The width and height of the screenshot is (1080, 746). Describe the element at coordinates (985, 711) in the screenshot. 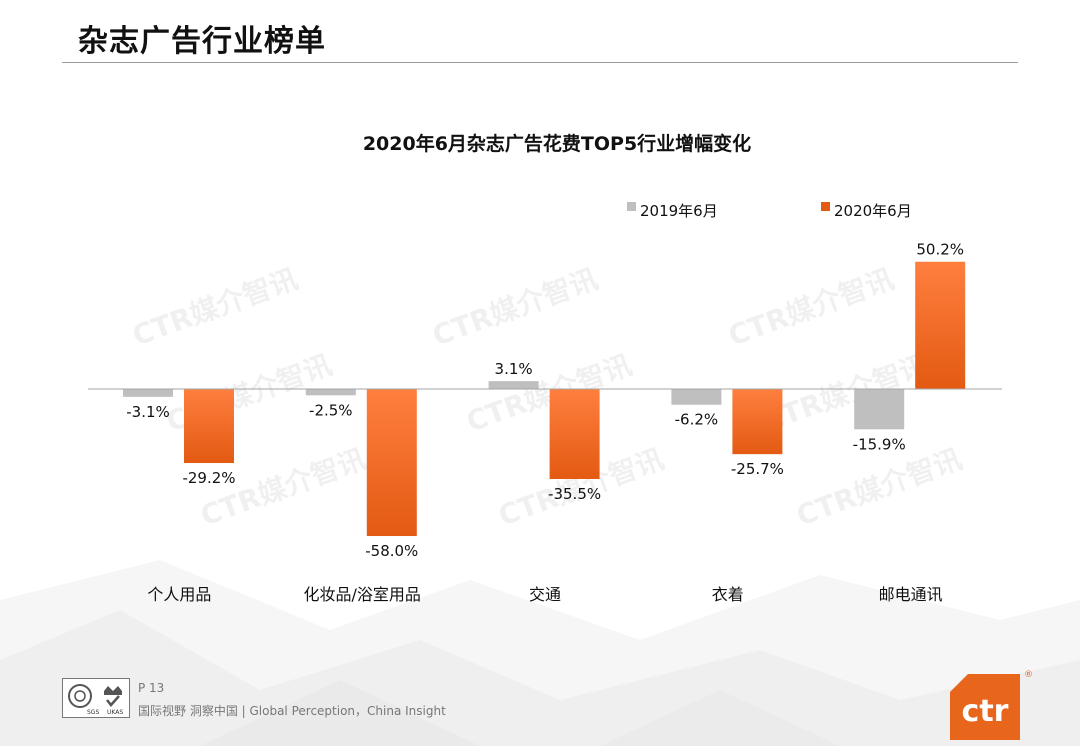

I see `logo-text: ctr` at that location.